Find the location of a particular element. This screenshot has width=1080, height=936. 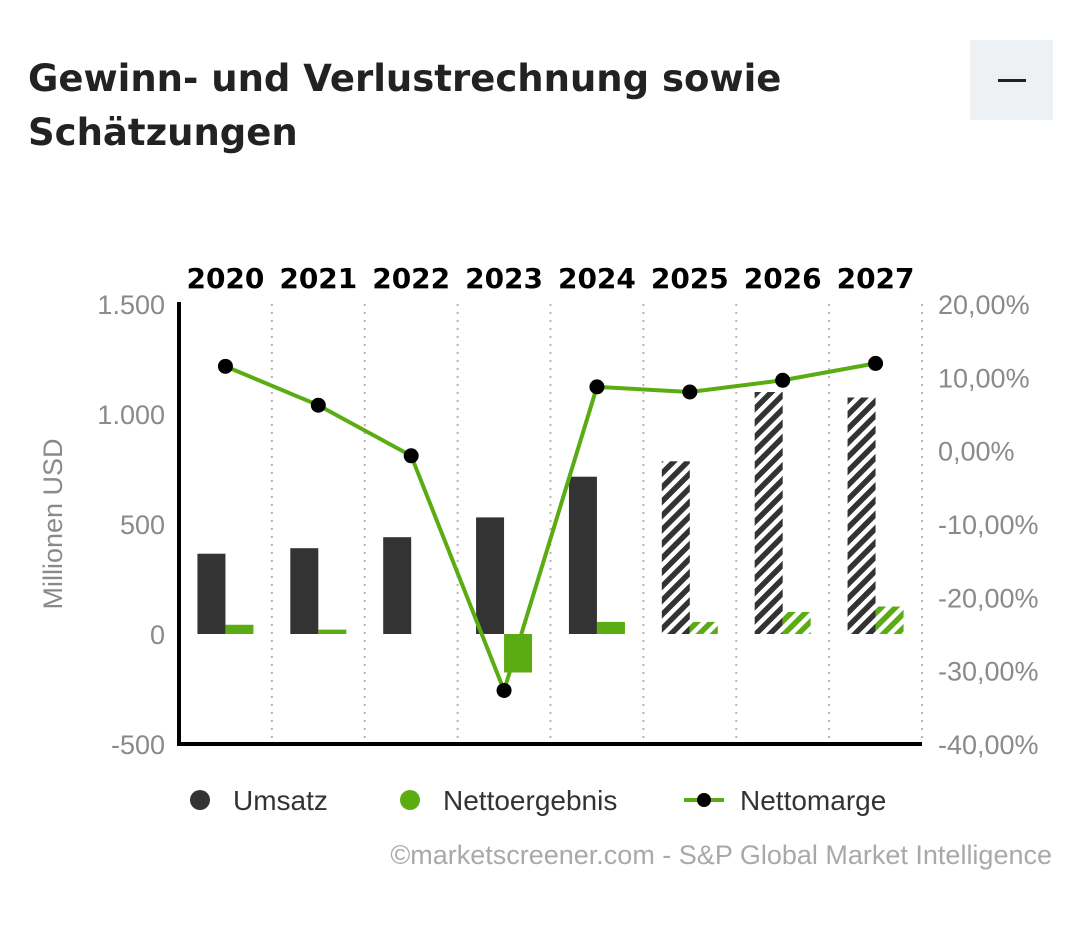

y2-tick-label: -40,00% is located at coordinates (988, 745).